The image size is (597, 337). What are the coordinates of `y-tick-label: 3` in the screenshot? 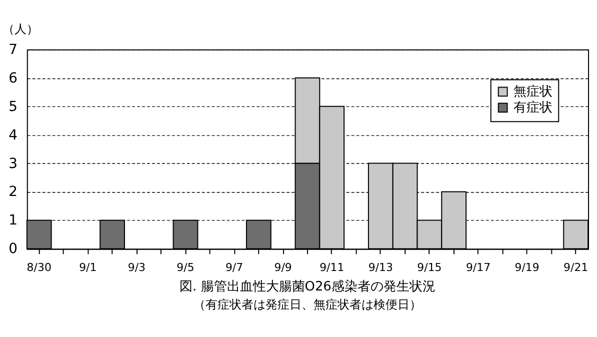 It's located at (13, 164).